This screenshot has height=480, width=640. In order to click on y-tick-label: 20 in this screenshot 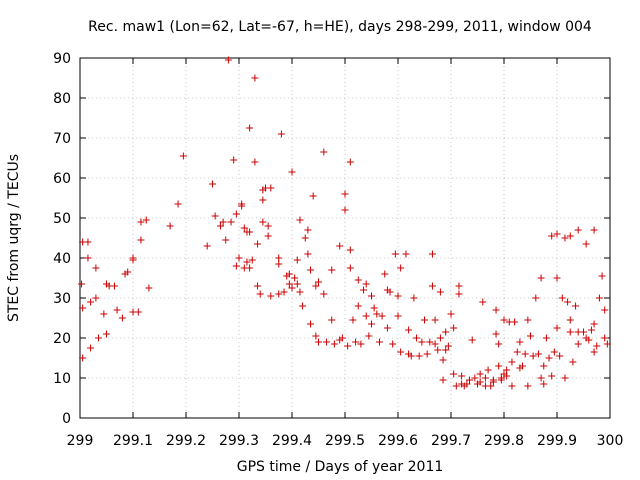, I will do `click(62, 339)`.